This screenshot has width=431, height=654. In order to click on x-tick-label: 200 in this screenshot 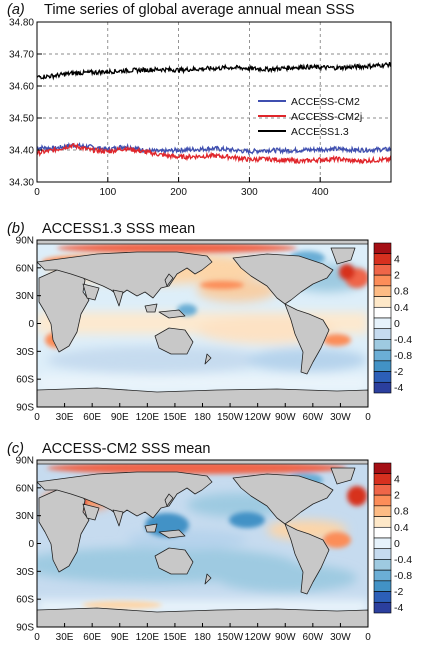, I will do `click(178, 192)`.